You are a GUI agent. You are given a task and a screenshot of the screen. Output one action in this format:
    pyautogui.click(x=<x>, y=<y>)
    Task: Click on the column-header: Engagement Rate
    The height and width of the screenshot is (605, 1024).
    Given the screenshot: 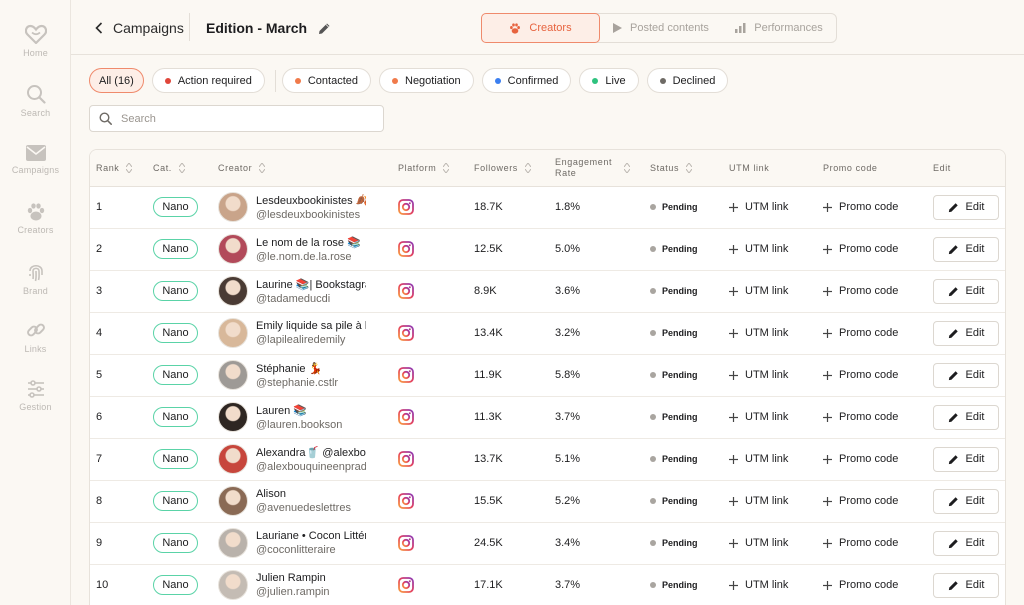 What is the action you would take?
    pyautogui.click(x=596, y=168)
    